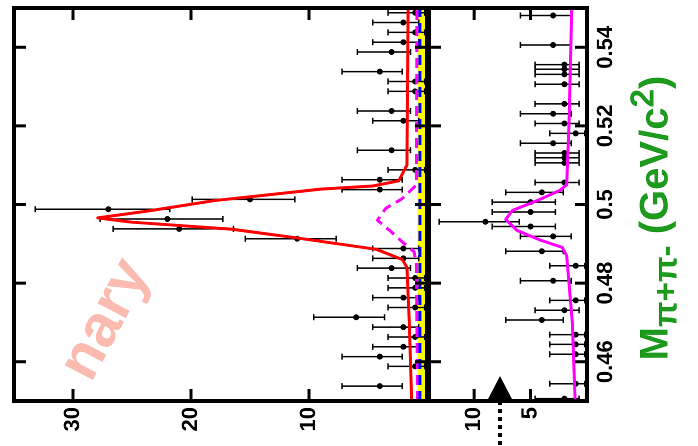 The width and height of the screenshot is (698, 446). I want to click on y-tick-label: 0.5, so click(605, 204).